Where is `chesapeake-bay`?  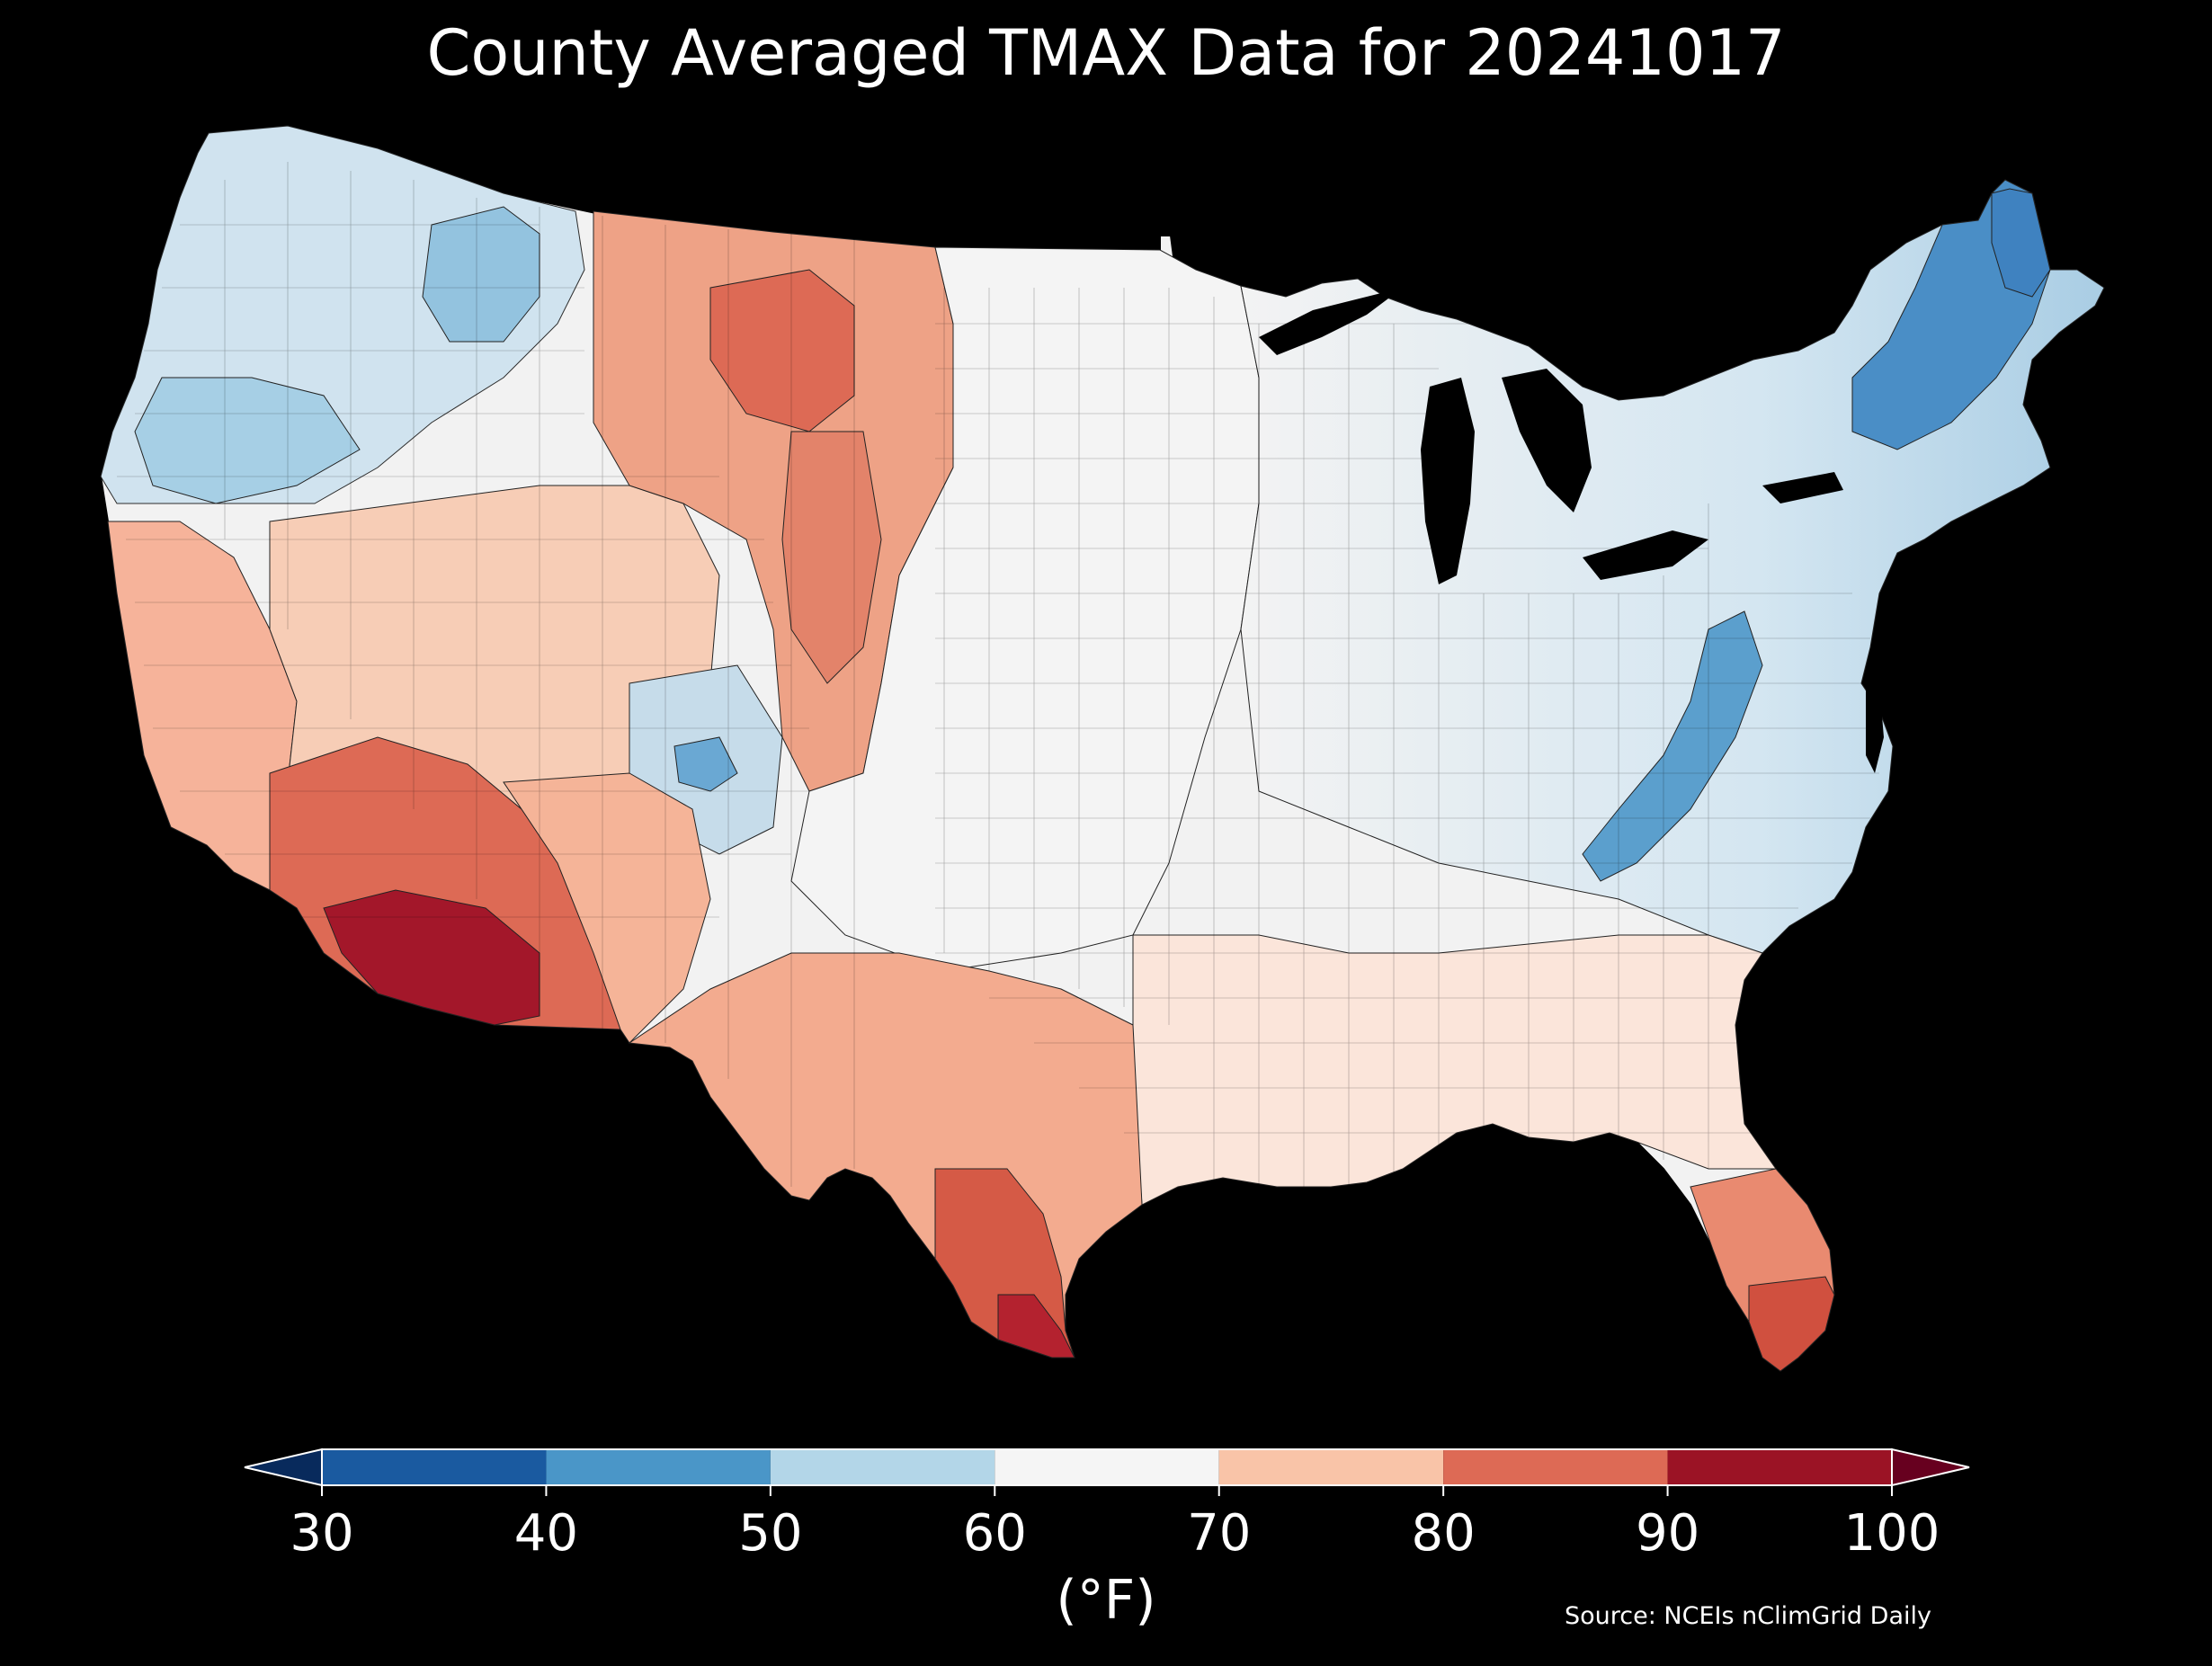 chesapeake-bay is located at coordinates (1875, 728).